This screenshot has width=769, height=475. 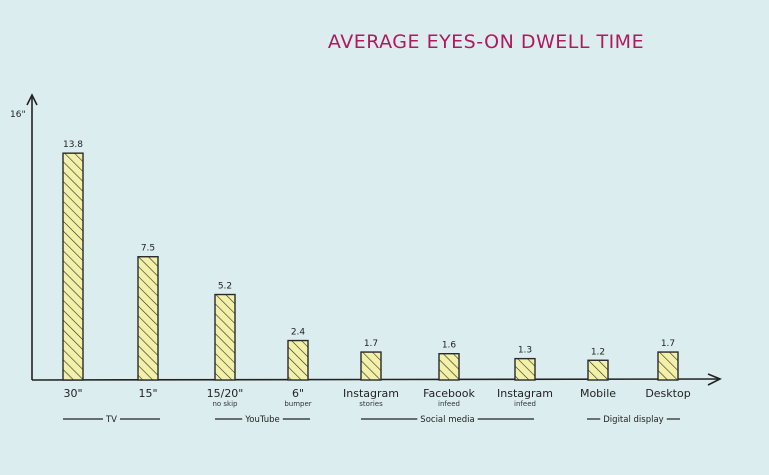 What do you see at coordinates (598, 352) in the screenshot?
I see `value-label-7: 1.2` at bounding box center [598, 352].